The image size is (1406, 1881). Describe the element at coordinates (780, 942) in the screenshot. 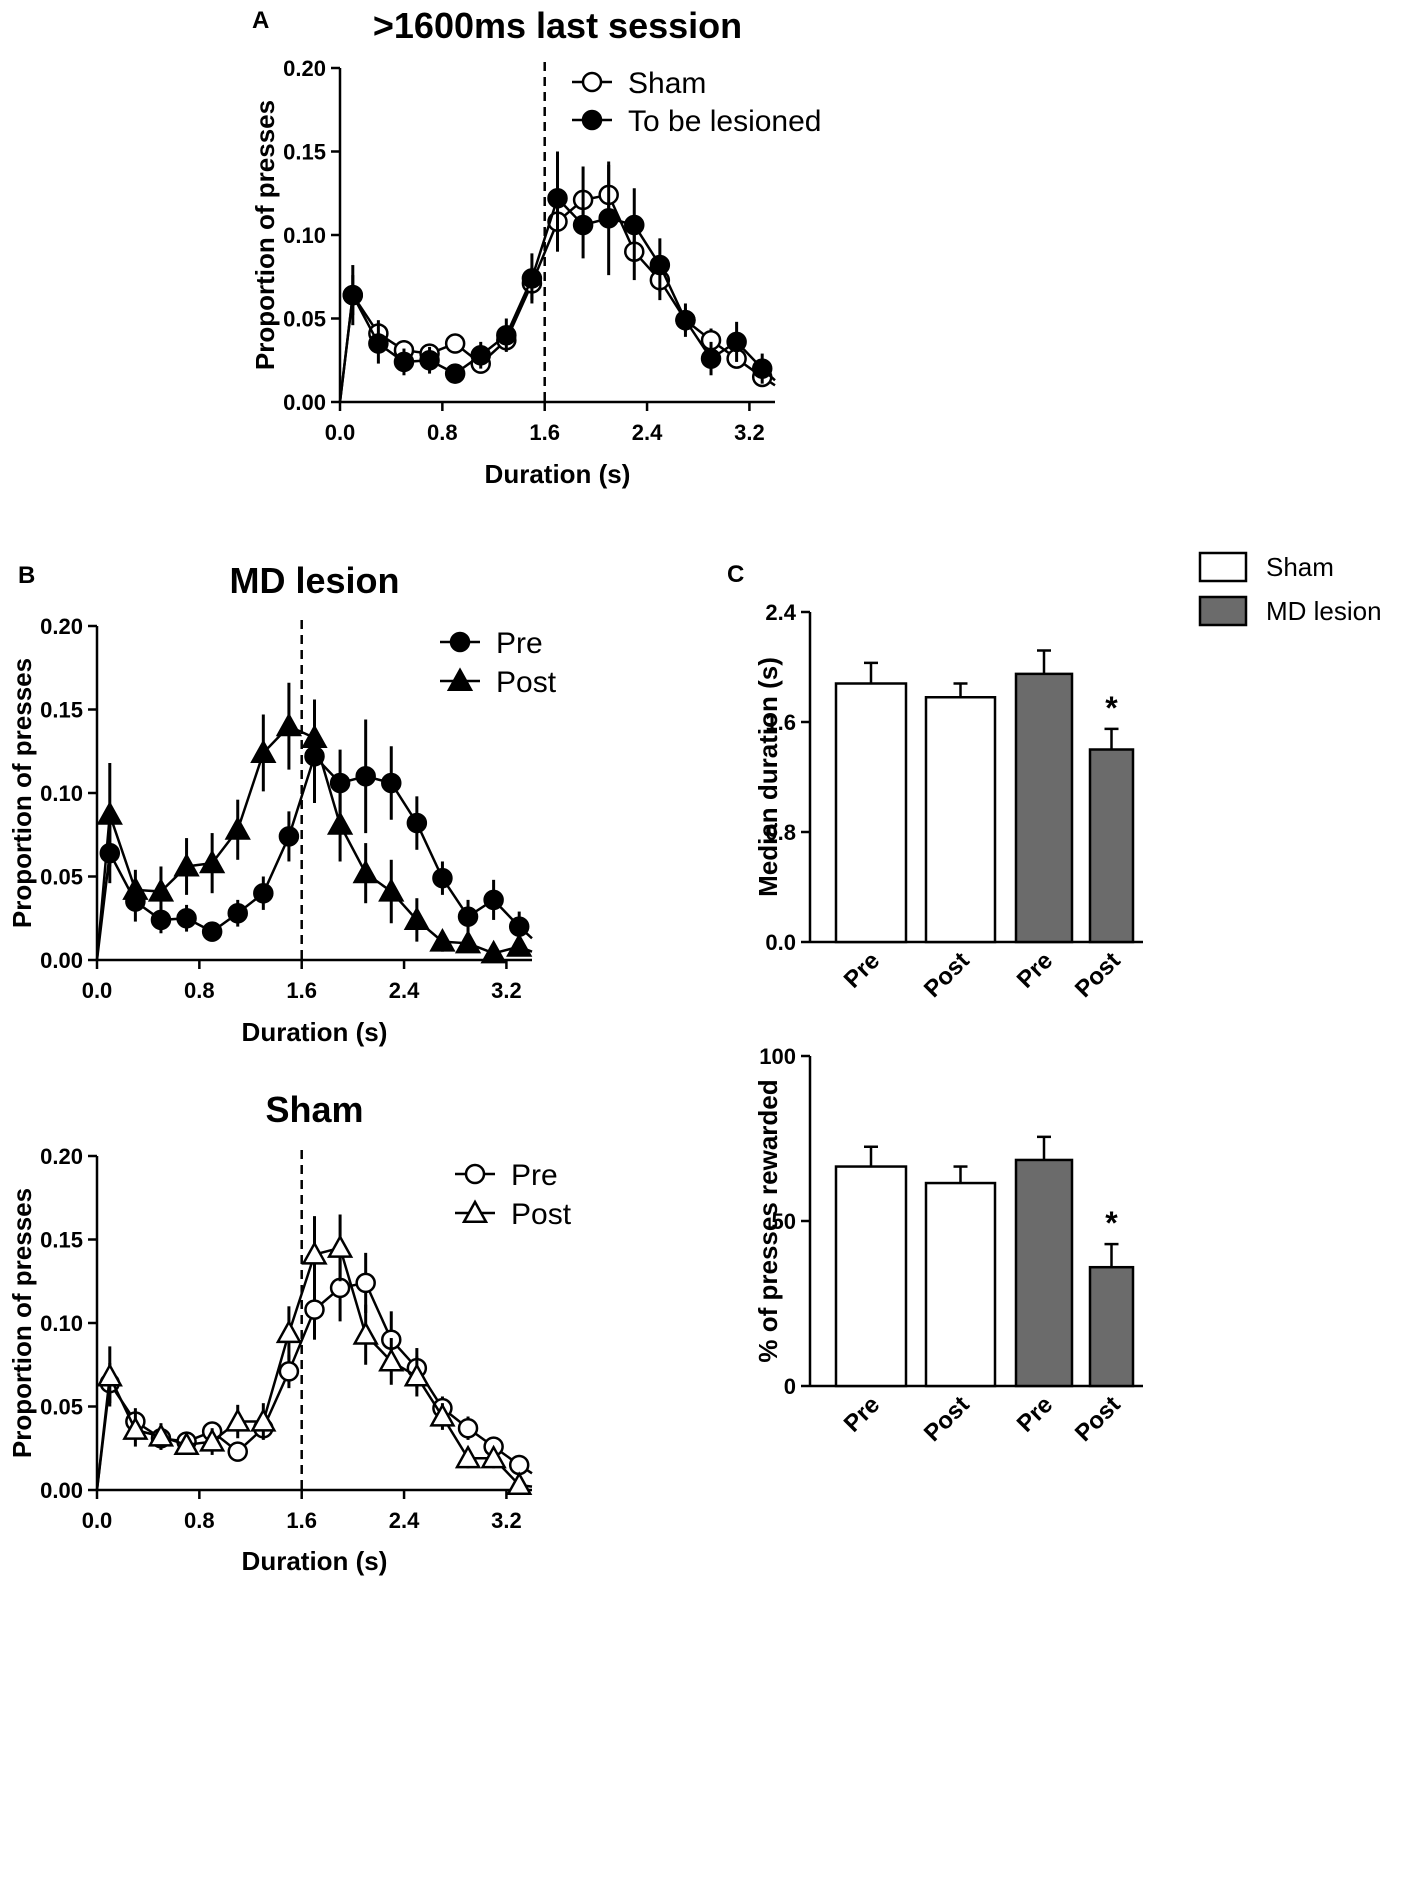

I see `y-tick-label: 0.0` at that location.